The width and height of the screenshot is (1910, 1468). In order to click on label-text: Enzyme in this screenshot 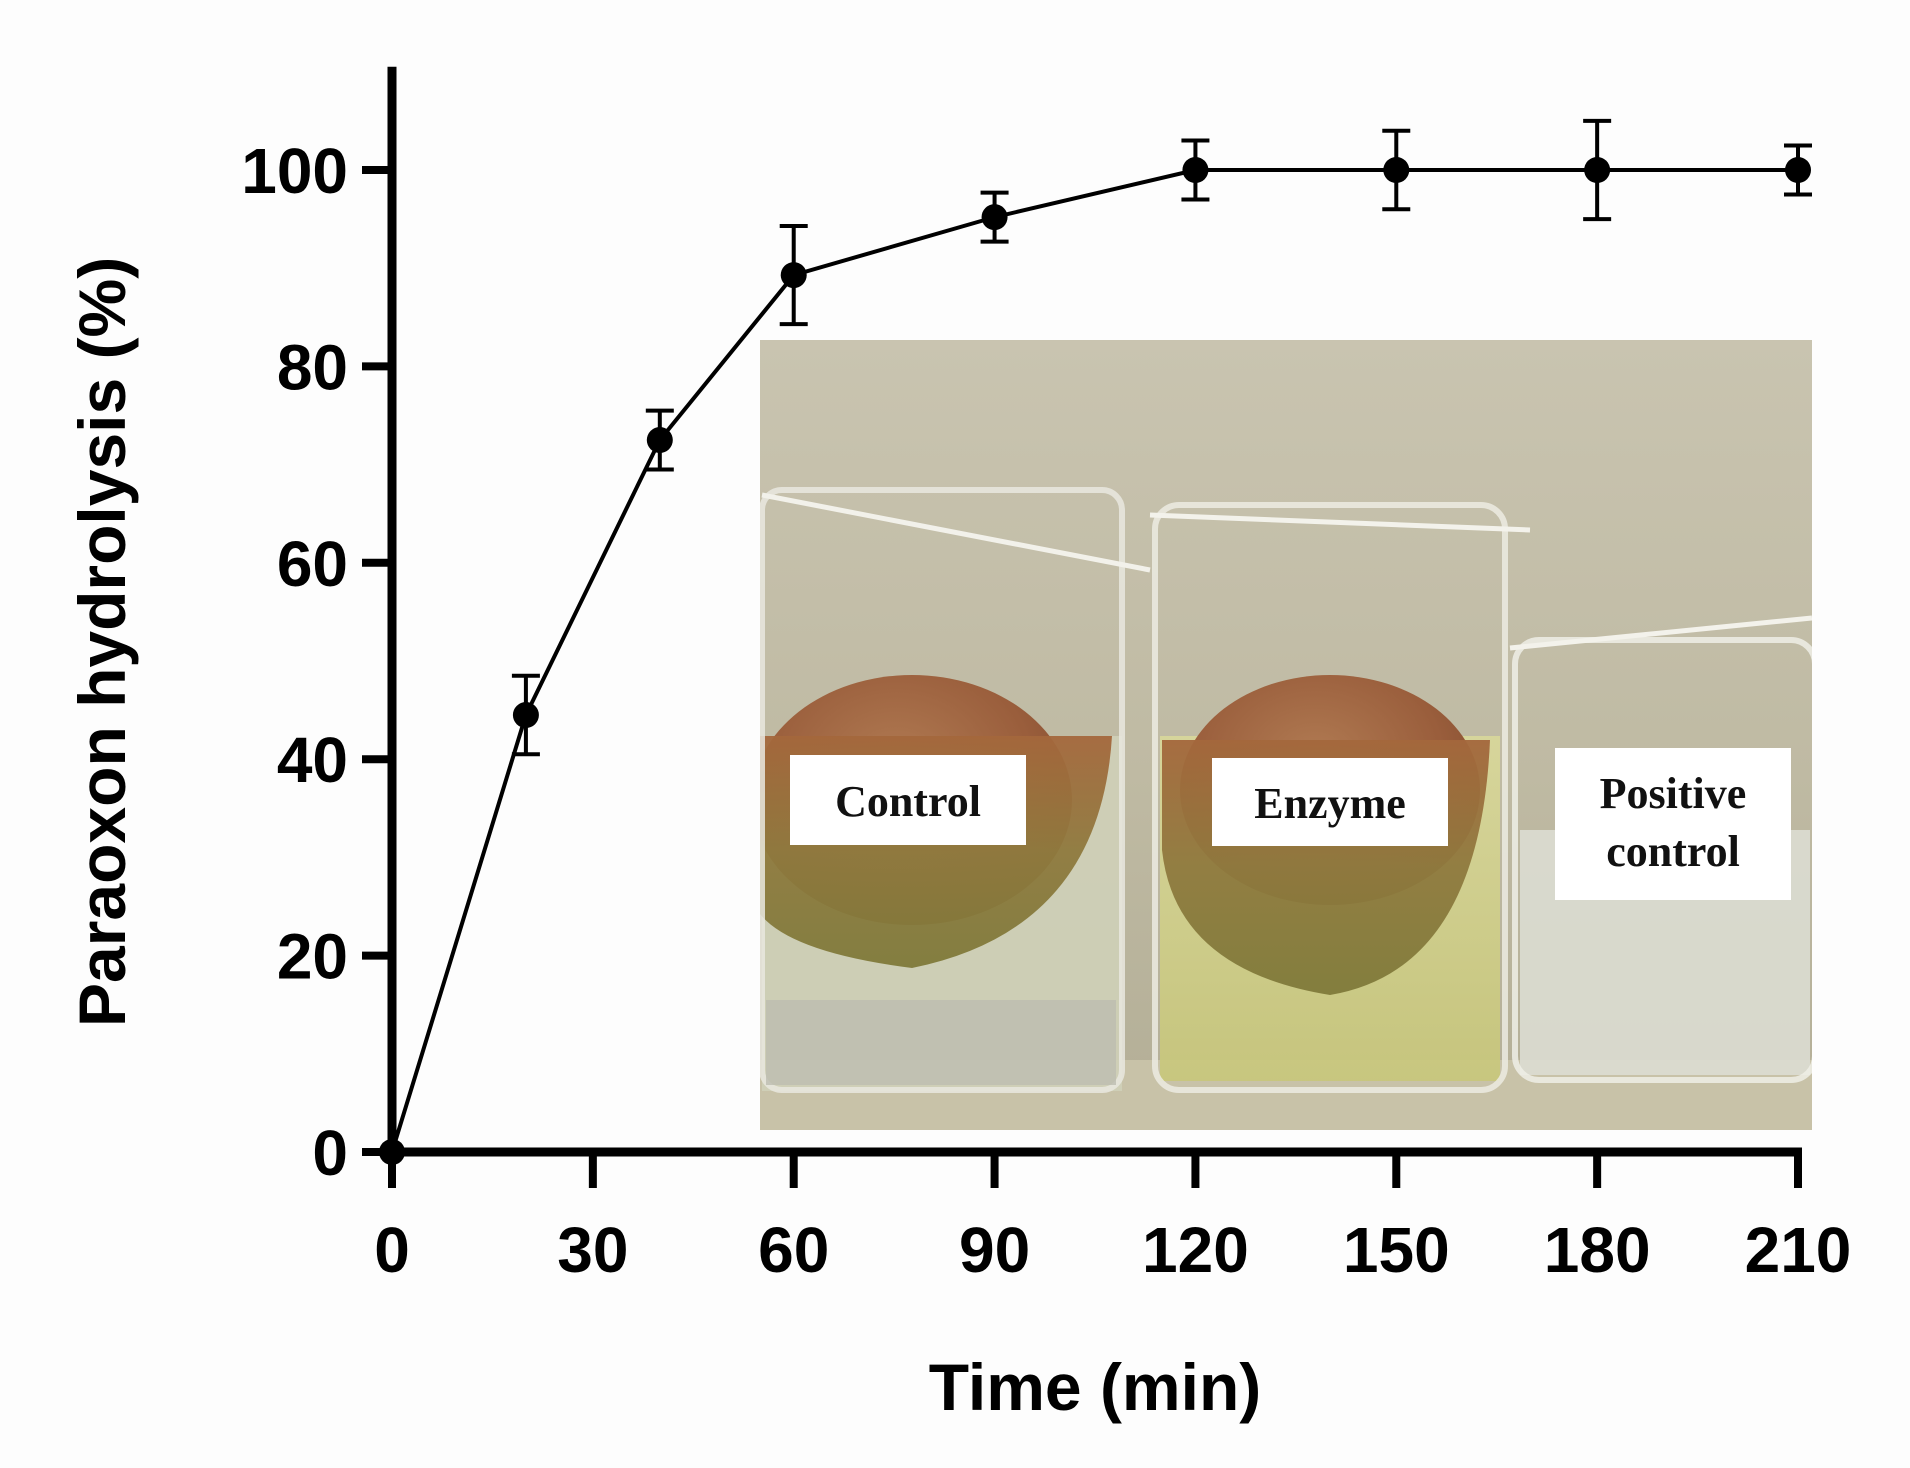, I will do `click(1330, 803)`.